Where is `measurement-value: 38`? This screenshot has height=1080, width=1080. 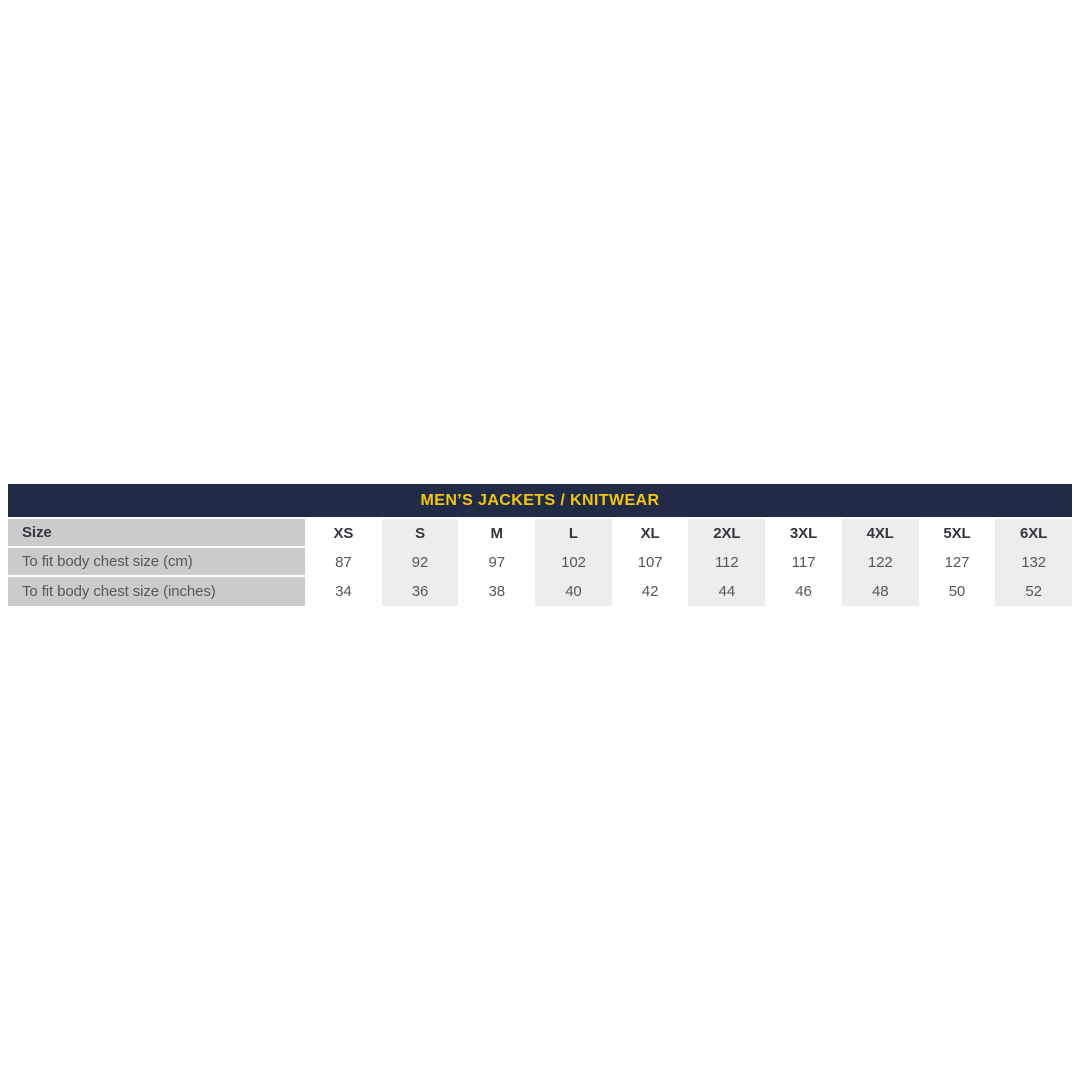
measurement-value: 38 is located at coordinates (496, 591).